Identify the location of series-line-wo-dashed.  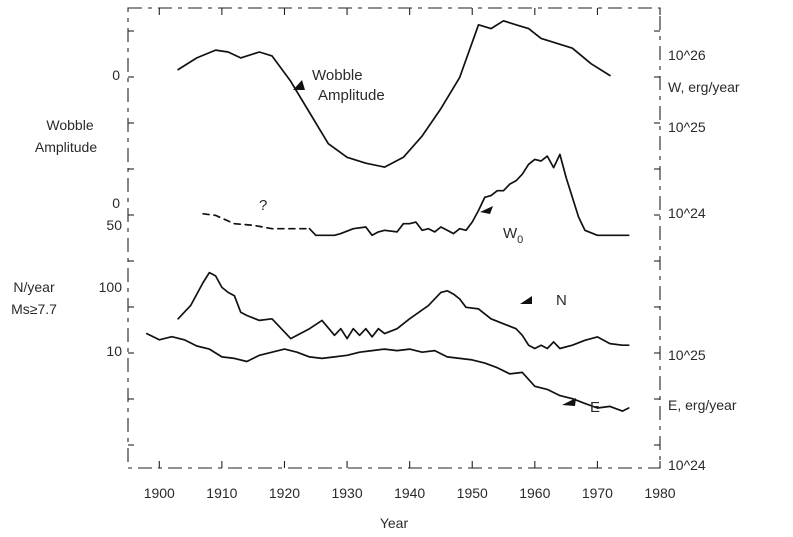
(256, 221).